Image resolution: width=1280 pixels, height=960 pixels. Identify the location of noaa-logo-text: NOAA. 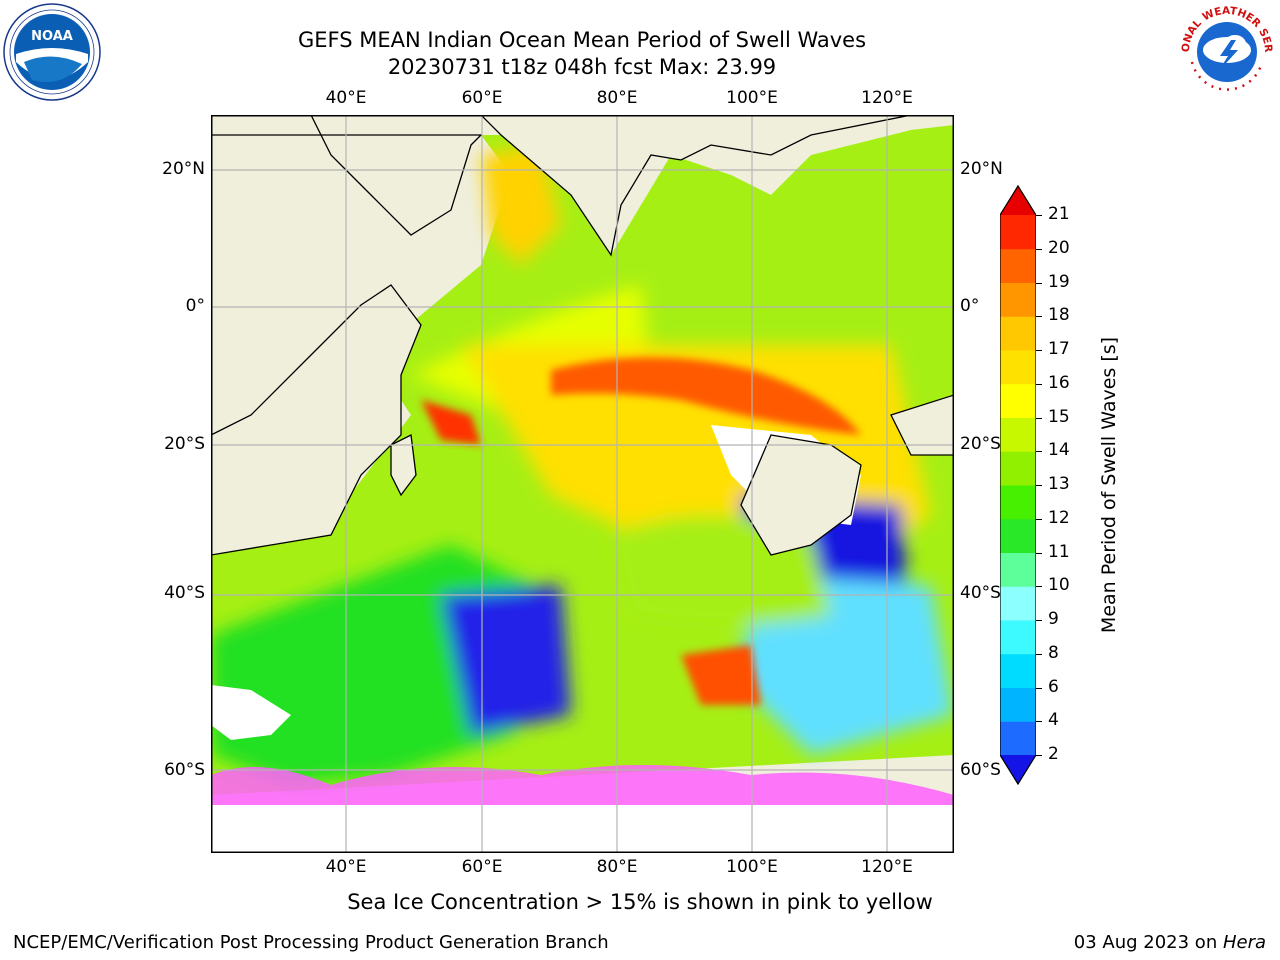
(52, 36).